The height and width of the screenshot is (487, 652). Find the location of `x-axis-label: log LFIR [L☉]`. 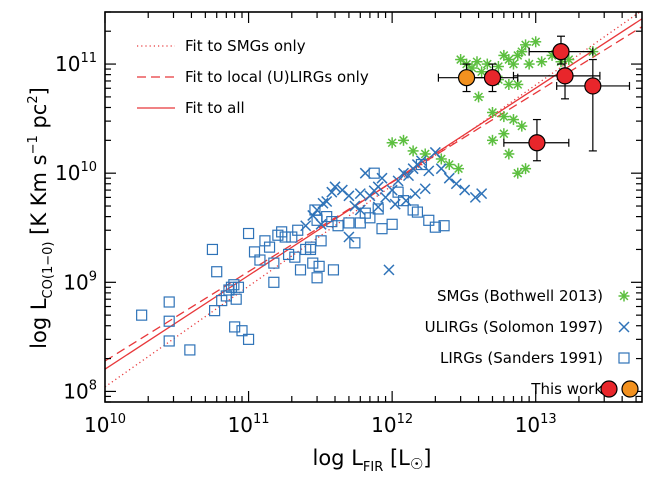

x-axis-label: log LFIR [L☉] is located at coordinates (372, 460).